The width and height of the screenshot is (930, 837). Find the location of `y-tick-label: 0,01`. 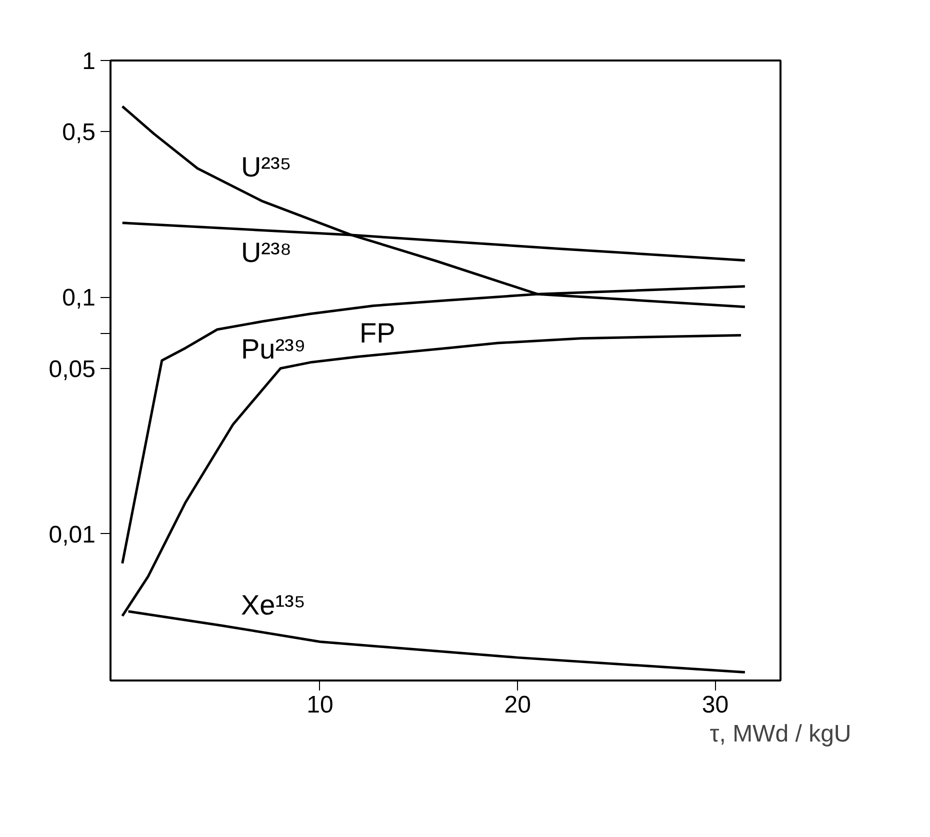

y-tick-label: 0,01 is located at coordinates (72, 534).